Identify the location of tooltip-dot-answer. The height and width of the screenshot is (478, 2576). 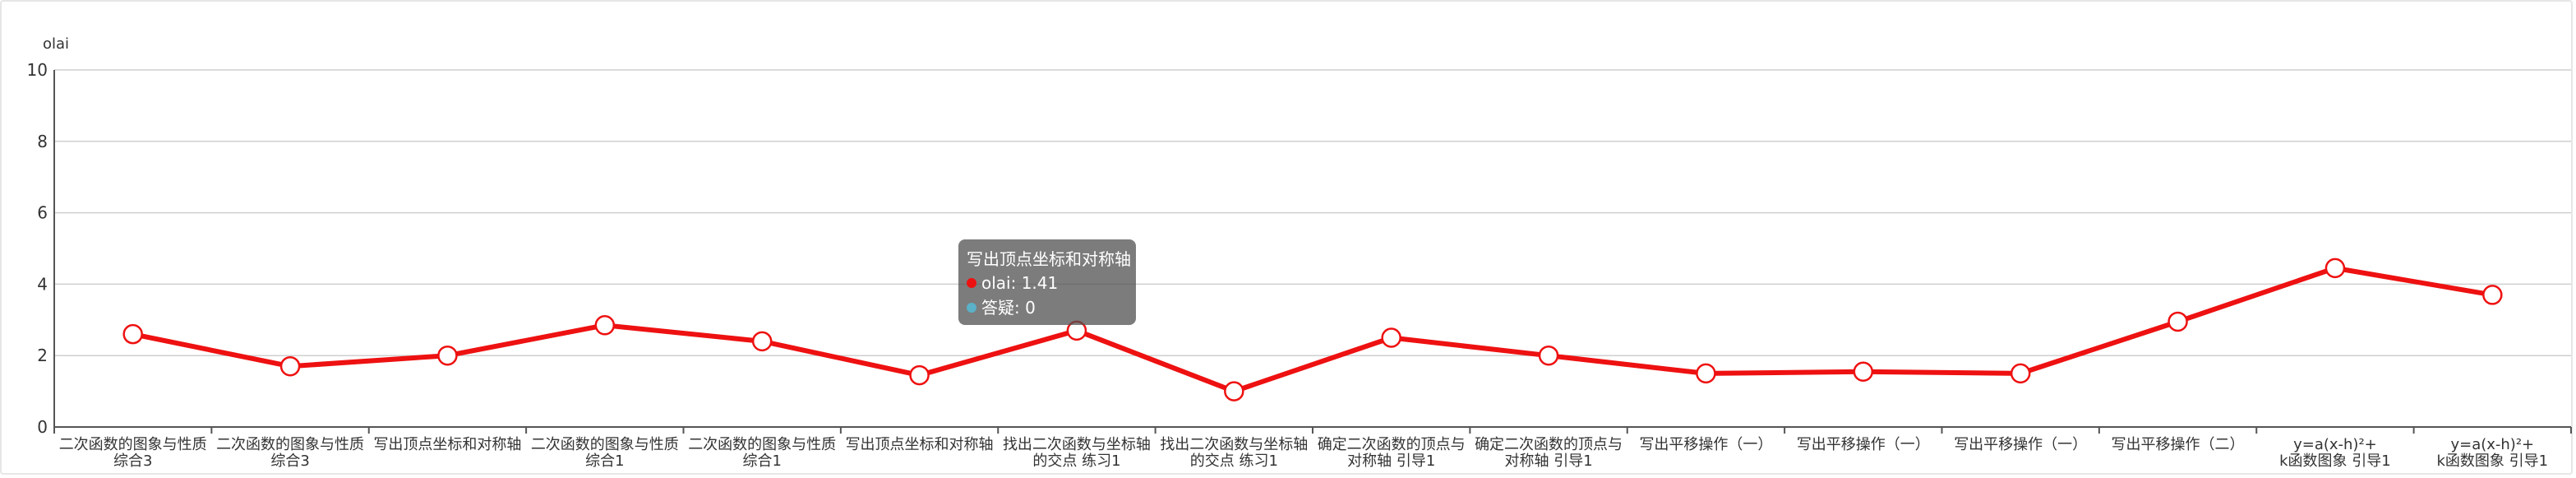
(971, 308).